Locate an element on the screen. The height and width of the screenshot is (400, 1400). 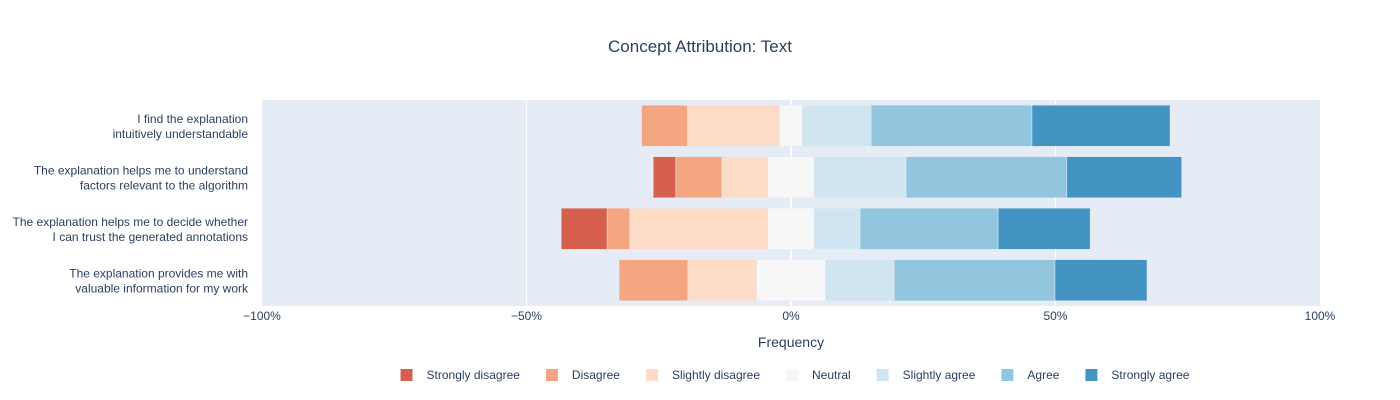
x-tick-label: 0% is located at coordinates (791, 316).